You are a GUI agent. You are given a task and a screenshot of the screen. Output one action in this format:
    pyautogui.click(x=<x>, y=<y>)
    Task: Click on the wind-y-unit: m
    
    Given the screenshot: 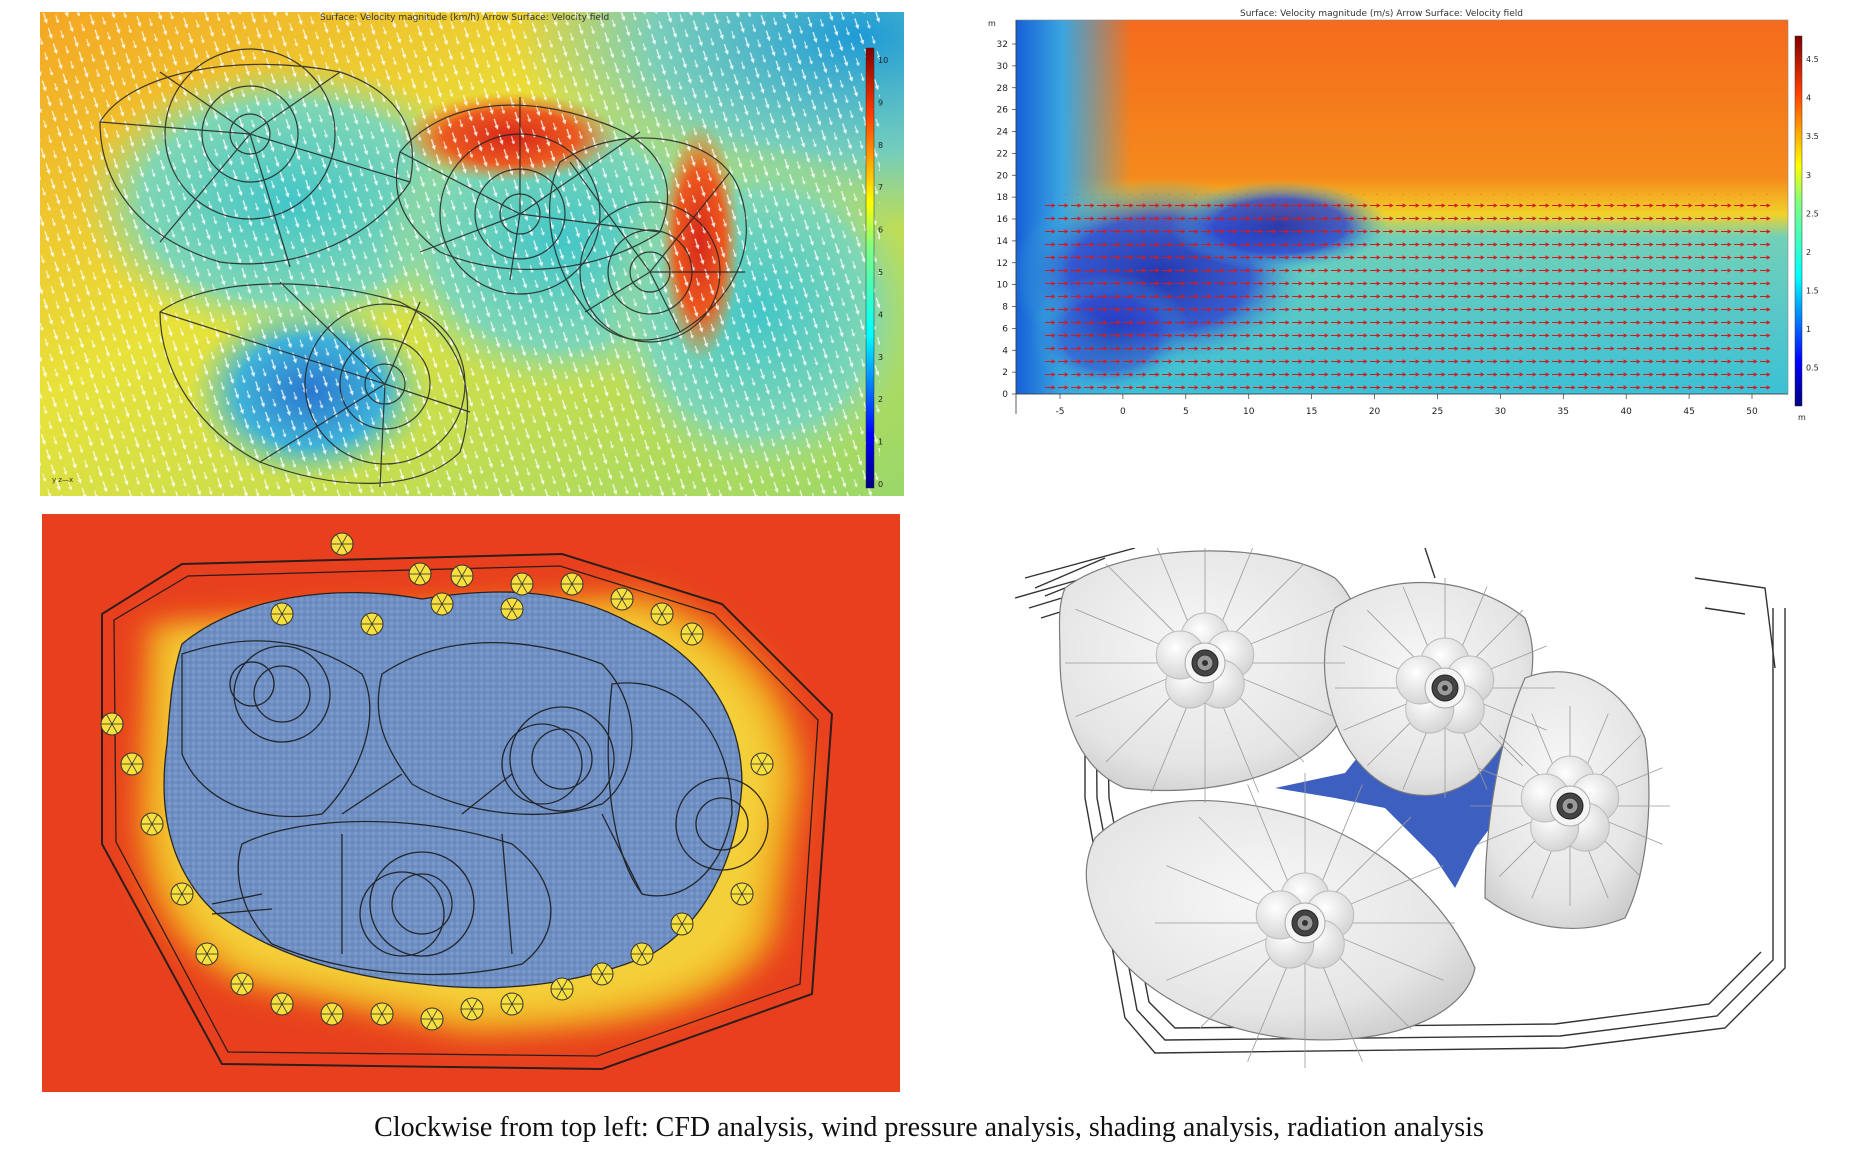 What is the action you would take?
    pyautogui.click(x=992, y=23)
    